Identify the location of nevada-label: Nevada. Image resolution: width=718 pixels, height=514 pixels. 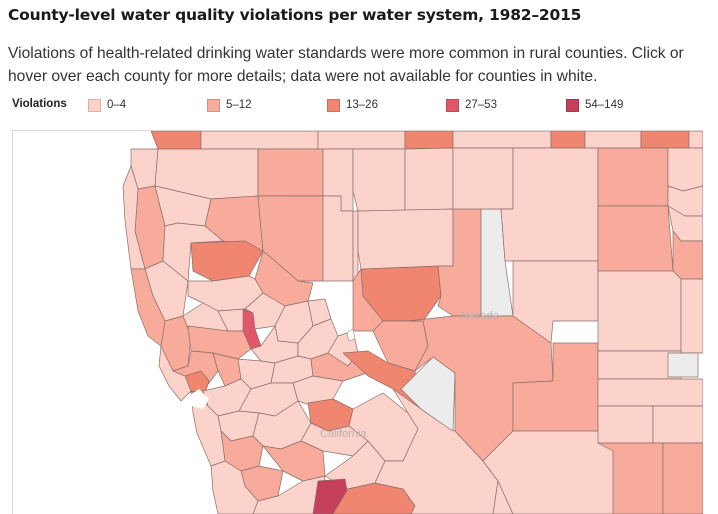
(480, 316).